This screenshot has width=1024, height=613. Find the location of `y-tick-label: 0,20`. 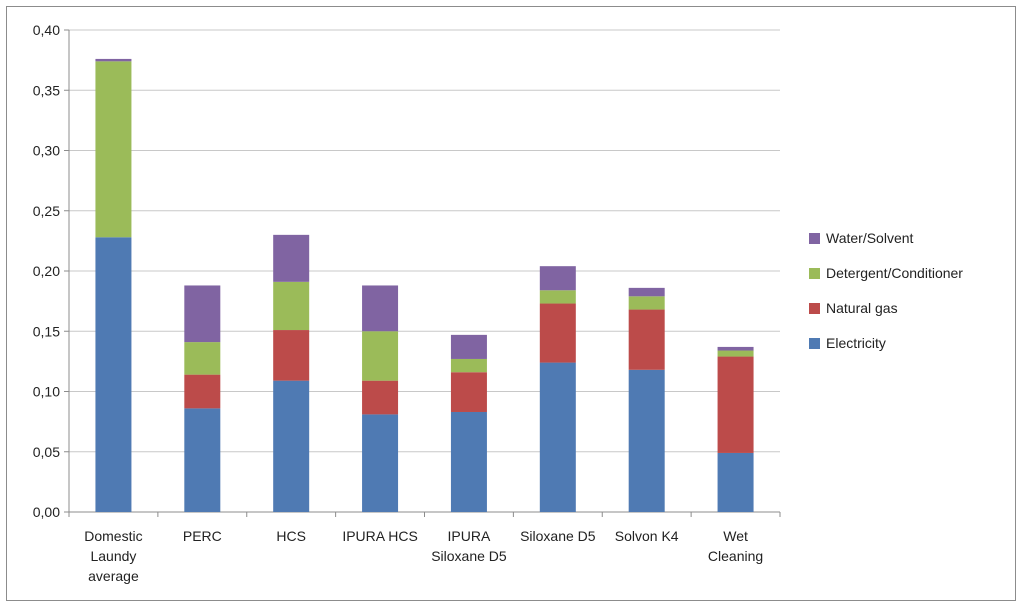

y-tick-label: 0,20 is located at coordinates (46, 271).